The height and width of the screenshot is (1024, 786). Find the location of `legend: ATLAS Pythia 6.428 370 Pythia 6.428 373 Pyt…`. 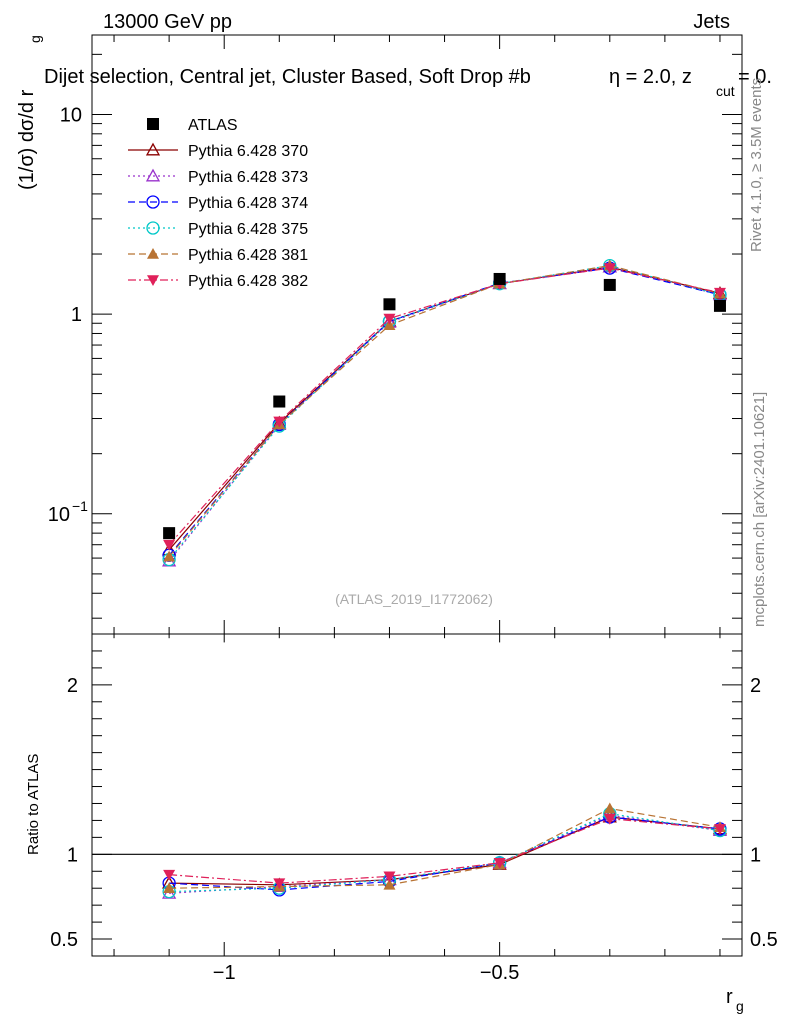

legend: ATLAS Pythia 6.428 370 Pythia 6.428 373 Pyt… is located at coordinates (218, 203).